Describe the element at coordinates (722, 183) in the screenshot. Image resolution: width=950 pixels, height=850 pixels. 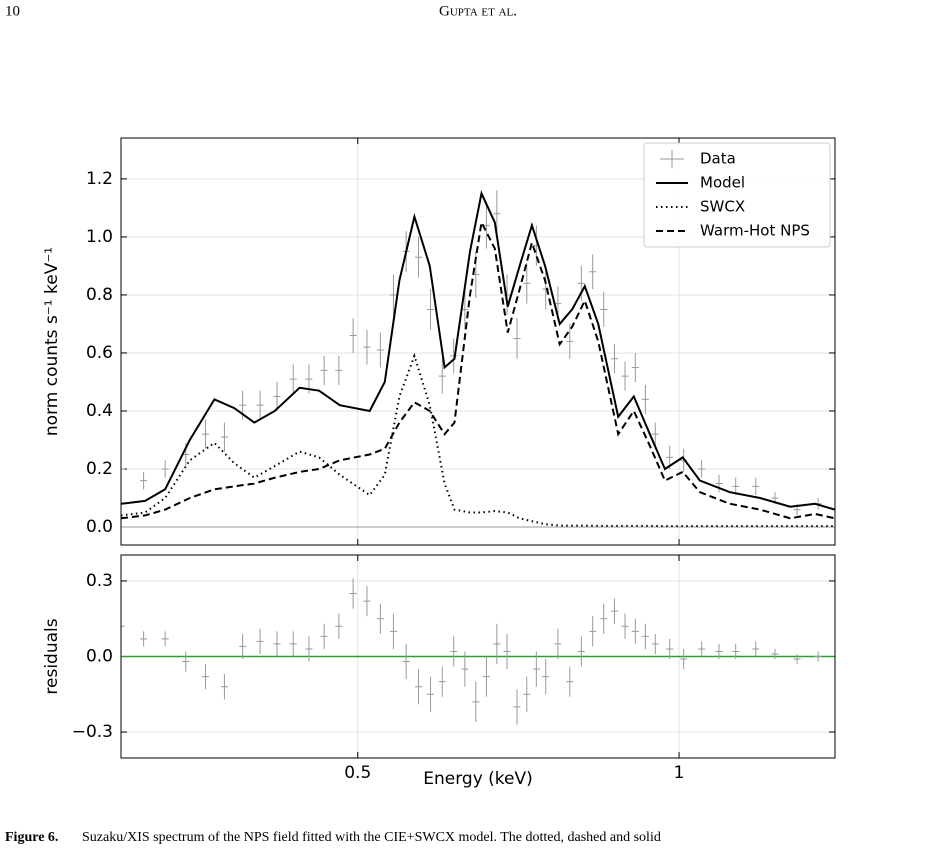
I see `legend-label: Model` at that location.